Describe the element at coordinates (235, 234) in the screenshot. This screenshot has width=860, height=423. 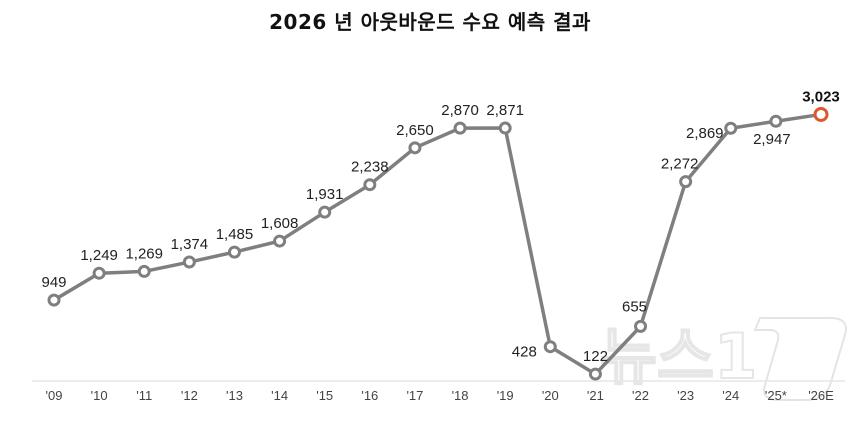
I see `data-label: 1,485` at that location.